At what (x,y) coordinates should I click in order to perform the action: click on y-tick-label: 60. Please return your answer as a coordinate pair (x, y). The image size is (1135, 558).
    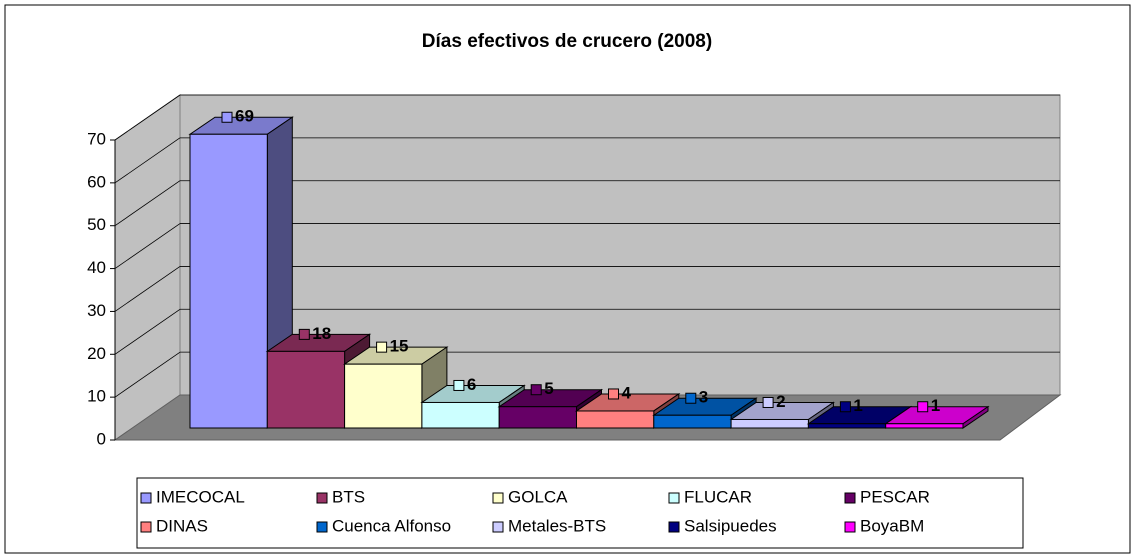
    Looking at the image, I should click on (96, 181).